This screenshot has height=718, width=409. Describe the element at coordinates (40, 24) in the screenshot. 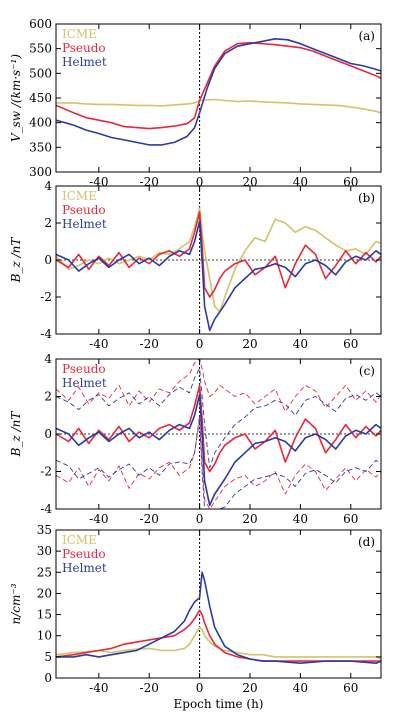

I see `y-tick-label: 600` at that location.